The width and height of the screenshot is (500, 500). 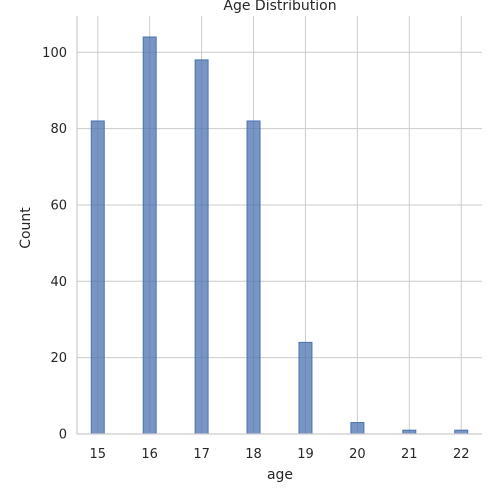 I want to click on x-tick-label: 15, so click(x=97, y=454).